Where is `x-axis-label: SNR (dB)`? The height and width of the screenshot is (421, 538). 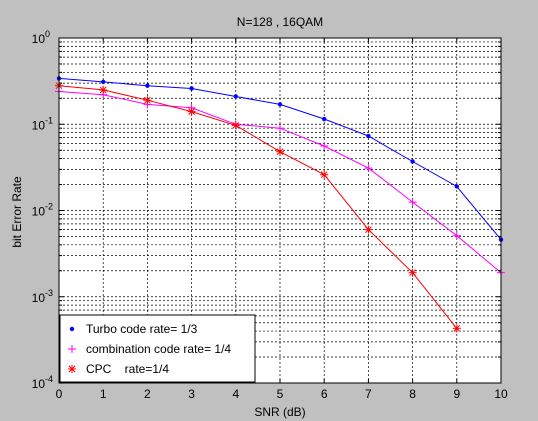
x-axis-label: SNR (dB) is located at coordinates (279, 412).